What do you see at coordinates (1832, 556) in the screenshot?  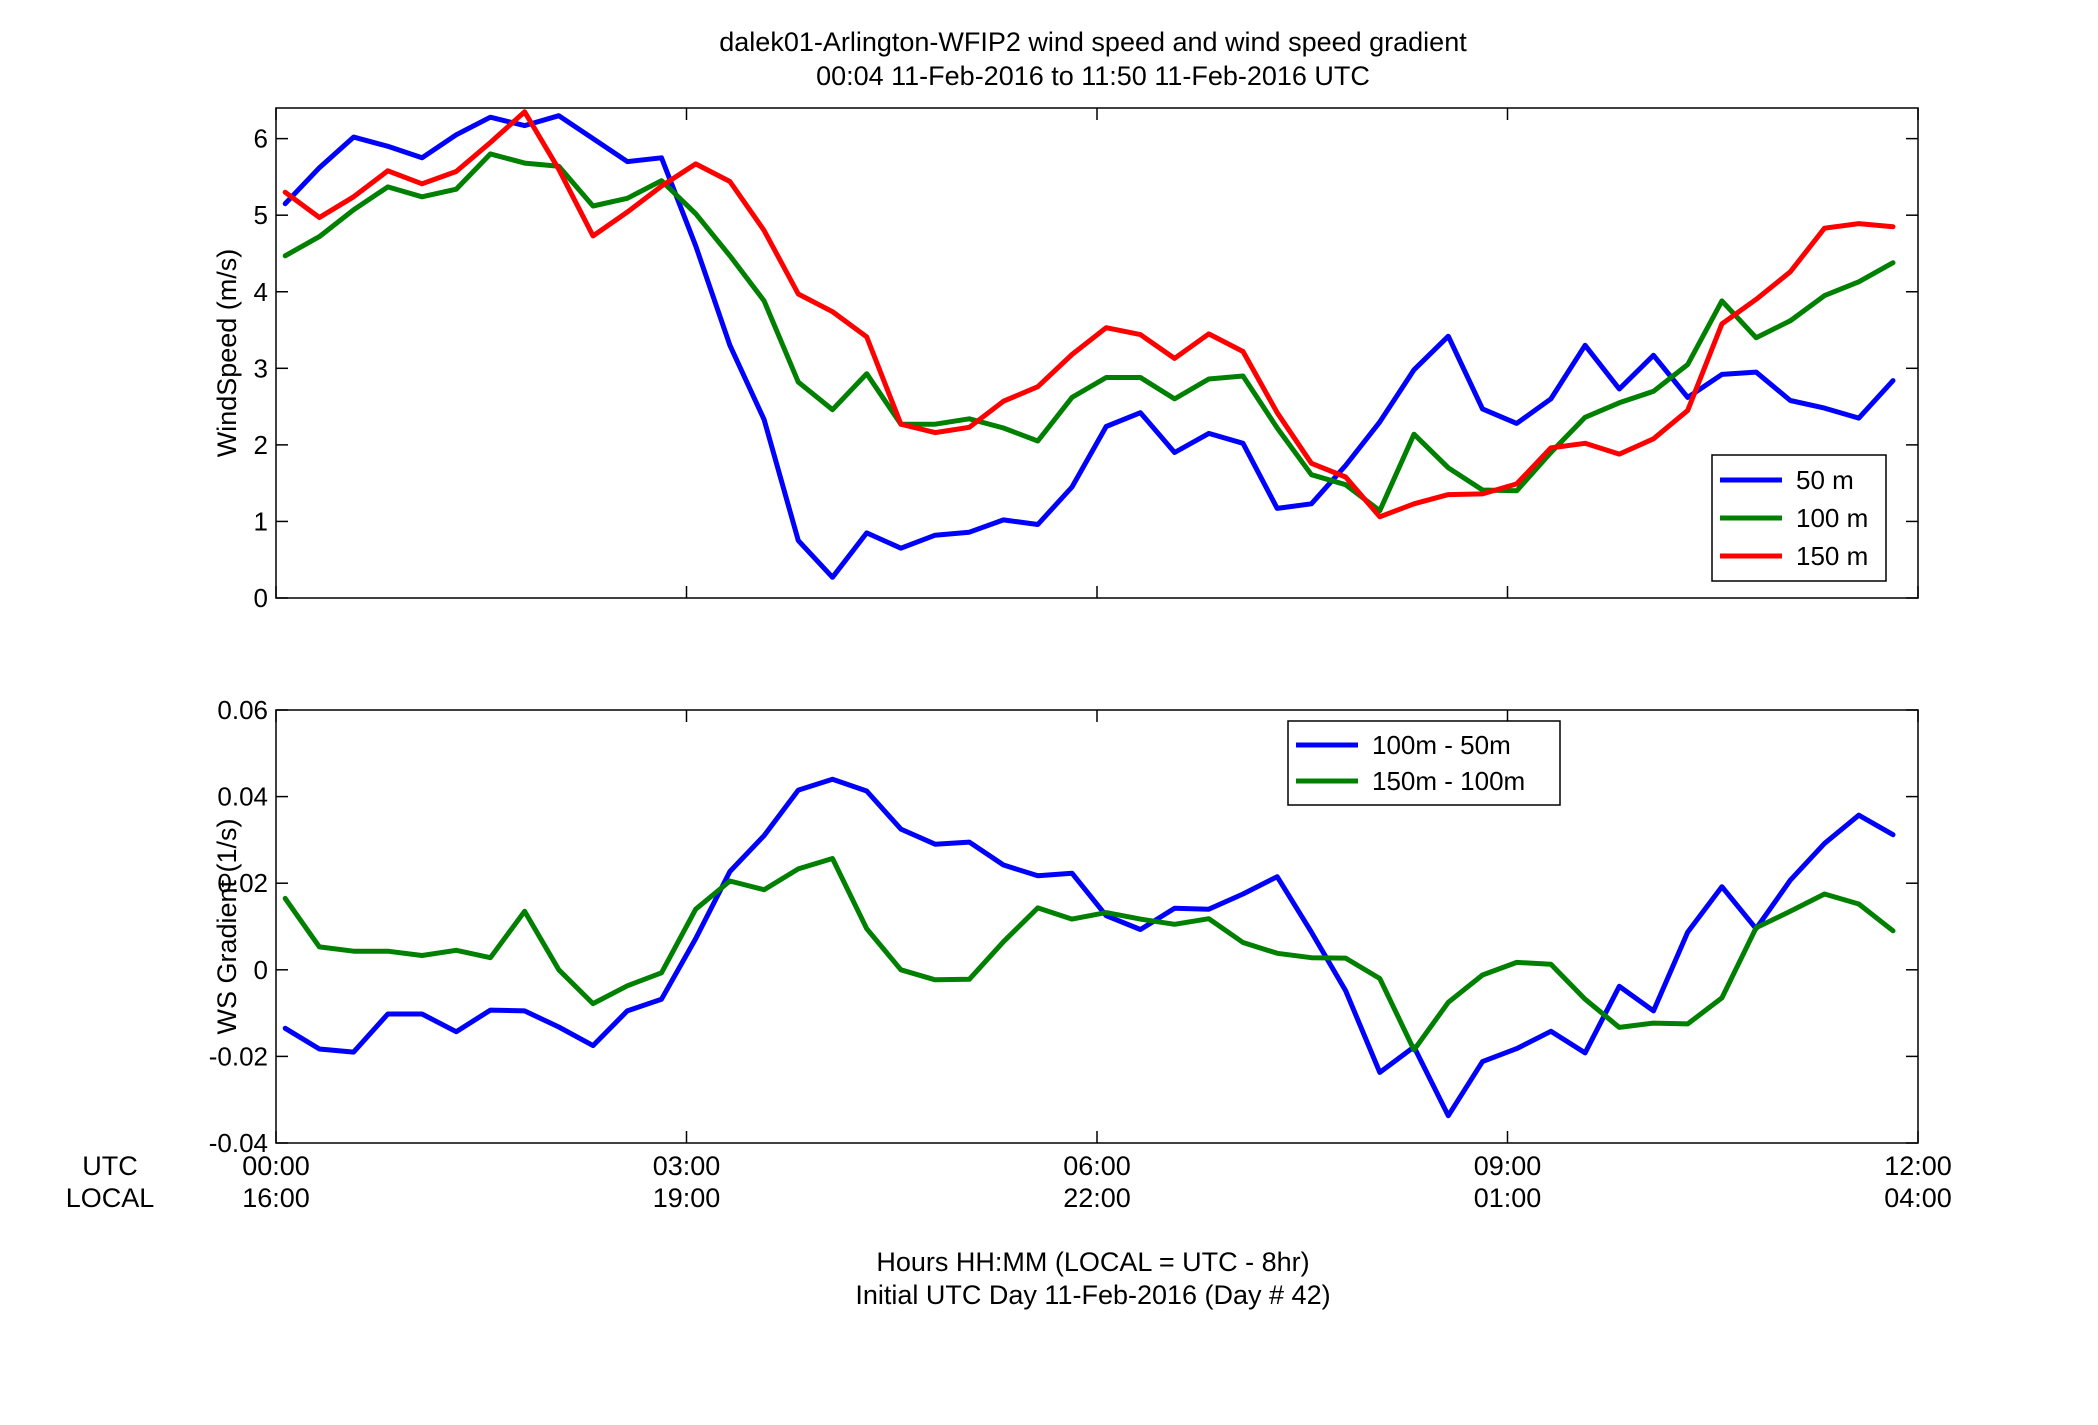 I see `ws-legend-label-2: 150 m` at bounding box center [1832, 556].